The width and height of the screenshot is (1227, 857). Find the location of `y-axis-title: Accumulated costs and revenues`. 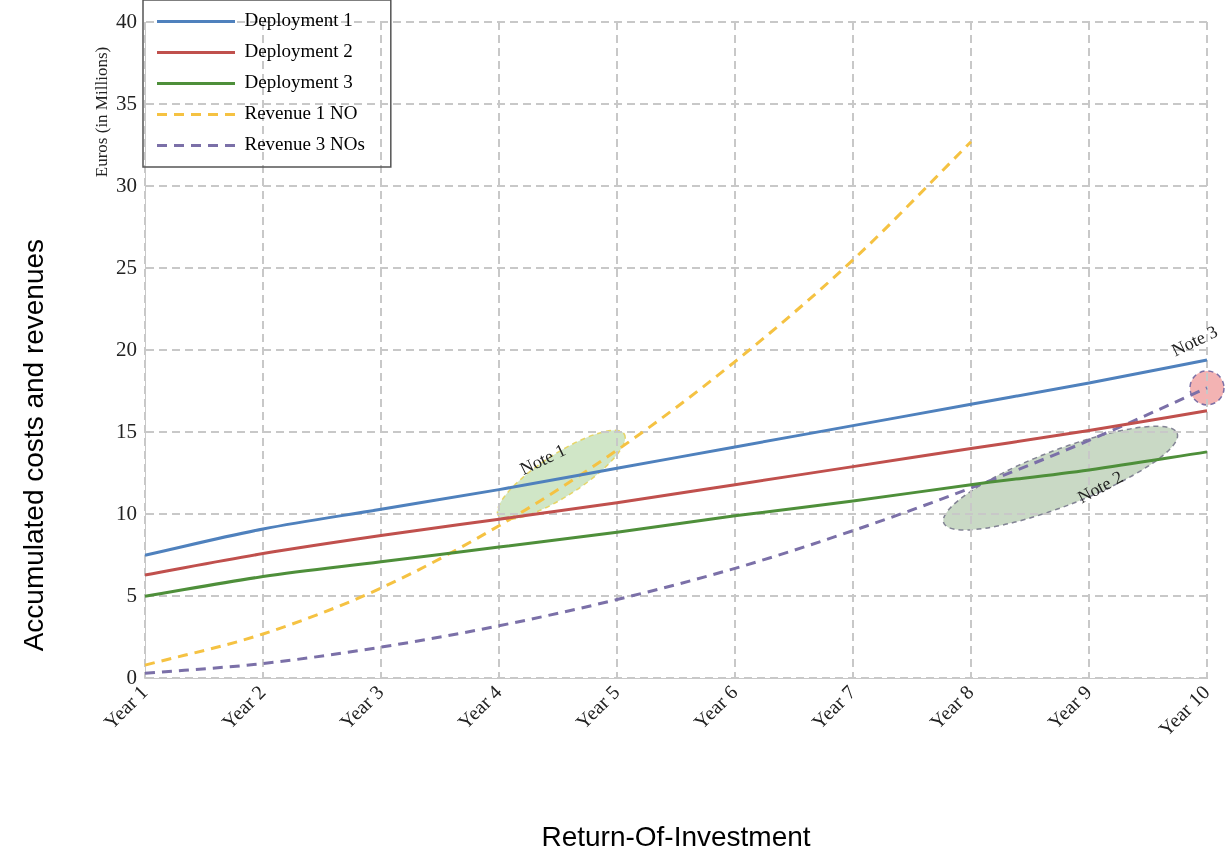

y-axis-title: Accumulated costs and revenues is located at coordinates (33, 445).